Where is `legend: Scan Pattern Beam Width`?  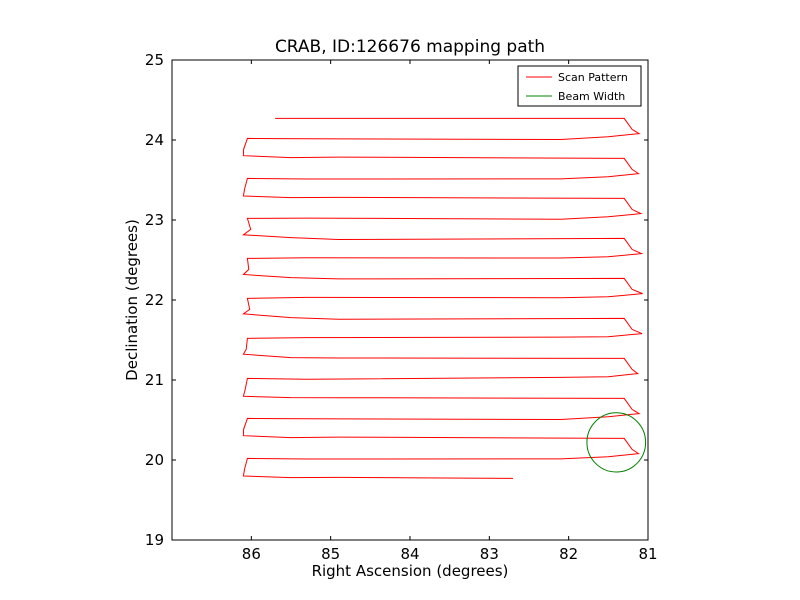 legend: Scan Pattern Beam Width is located at coordinates (579, 86).